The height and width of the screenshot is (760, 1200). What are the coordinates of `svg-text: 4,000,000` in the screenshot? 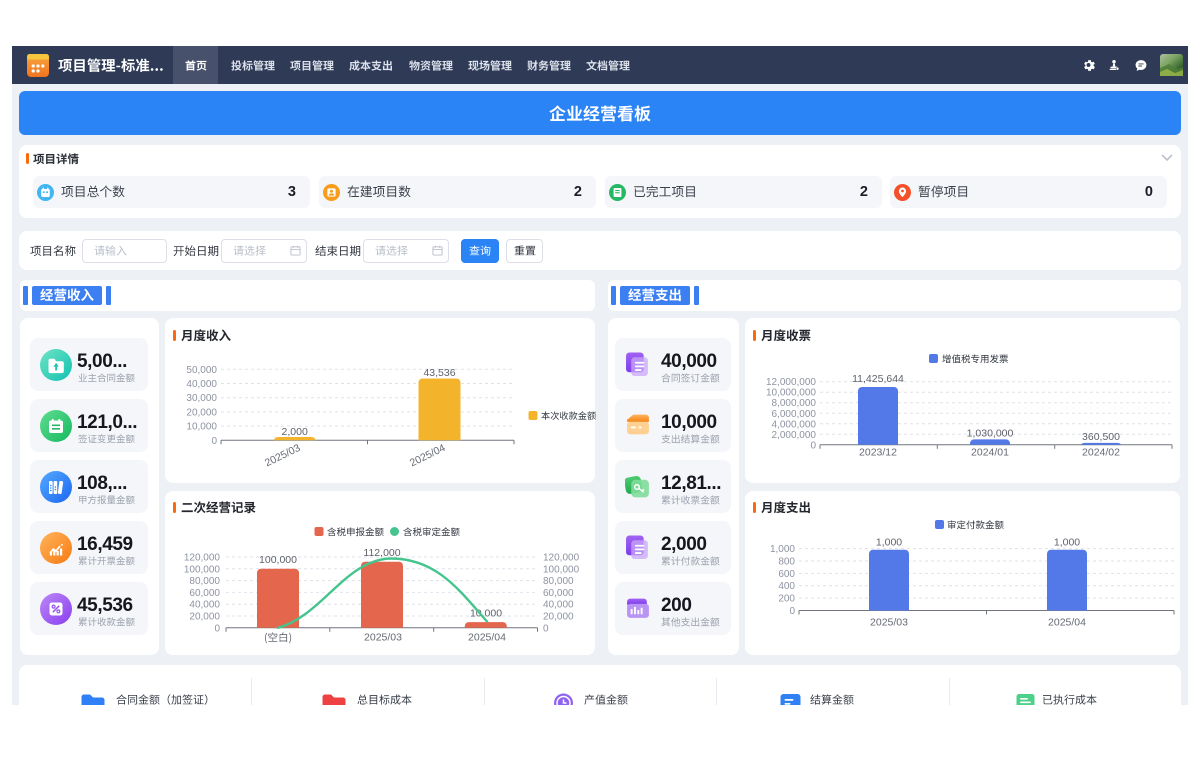 It's located at (794, 424).